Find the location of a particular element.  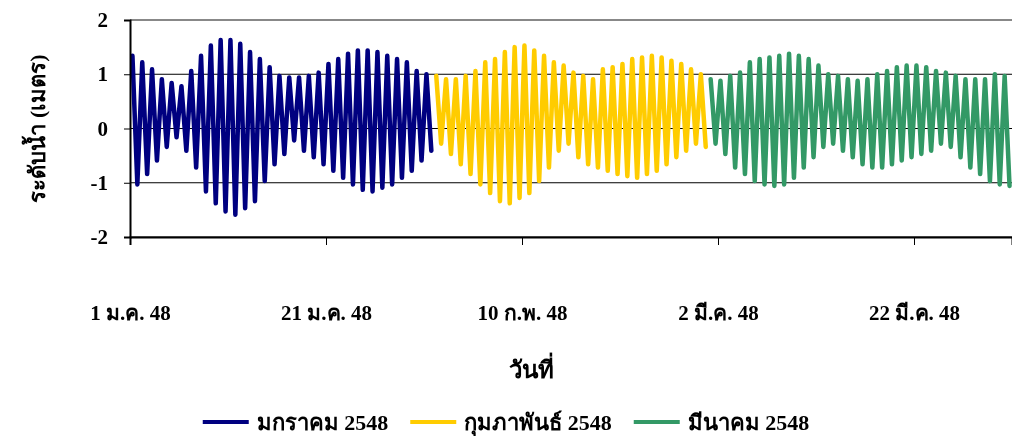

y-tick-label: 2 is located at coordinates (102, 20).